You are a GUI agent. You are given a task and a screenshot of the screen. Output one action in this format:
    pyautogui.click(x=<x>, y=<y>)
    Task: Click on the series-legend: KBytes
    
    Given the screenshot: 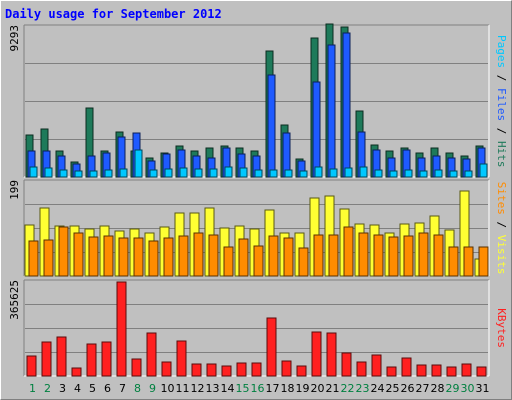 What is the action you would take?
    pyautogui.click(x=501, y=328)
    